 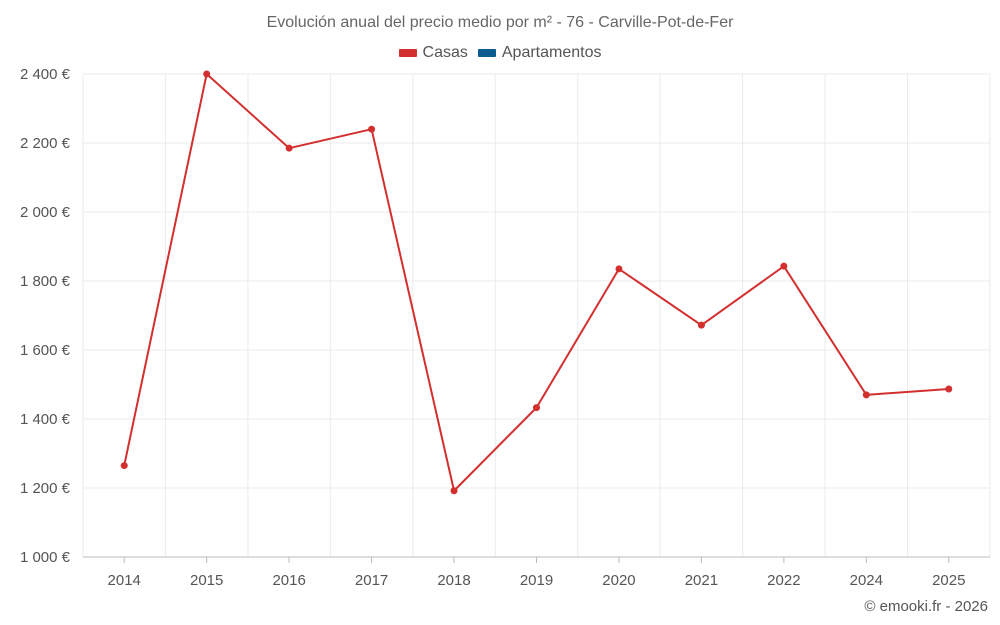 I want to click on y-tick-label: 2 000 €, so click(x=45, y=212).